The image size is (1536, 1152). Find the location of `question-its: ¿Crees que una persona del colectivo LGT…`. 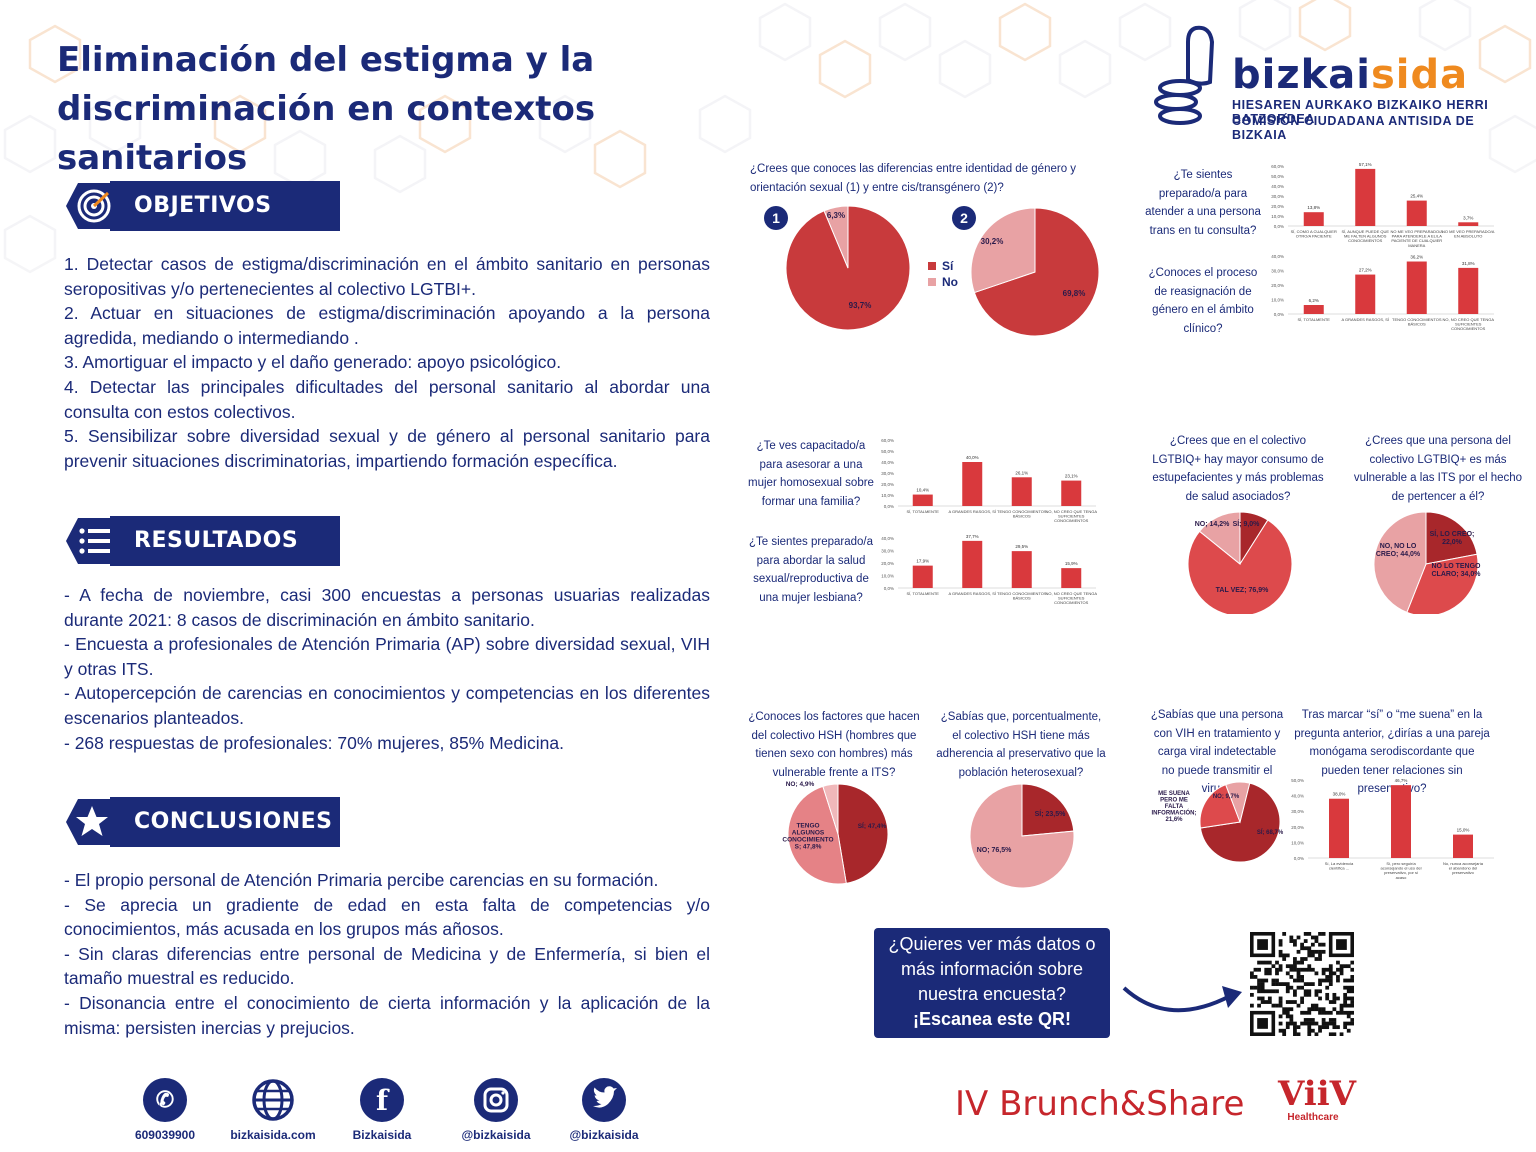

question-its: ¿Crees que una persona del colectivo LGT… is located at coordinates (1438, 469).